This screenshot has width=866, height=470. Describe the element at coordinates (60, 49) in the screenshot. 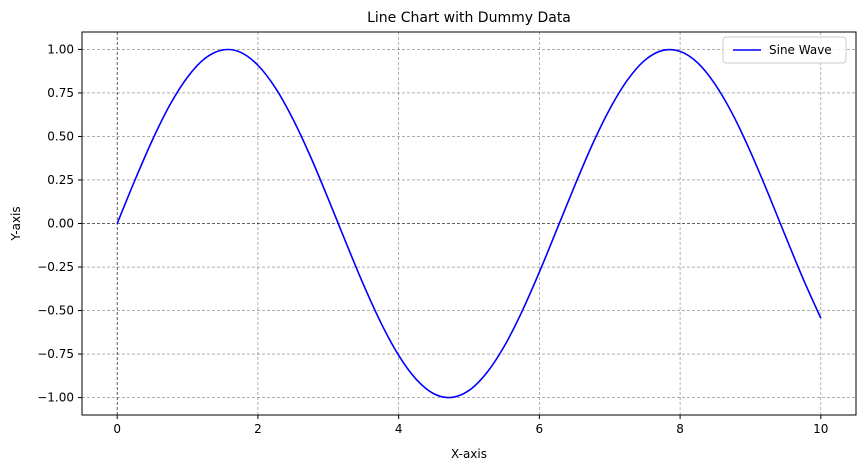

I see `y-tick-label: 1.00` at that location.